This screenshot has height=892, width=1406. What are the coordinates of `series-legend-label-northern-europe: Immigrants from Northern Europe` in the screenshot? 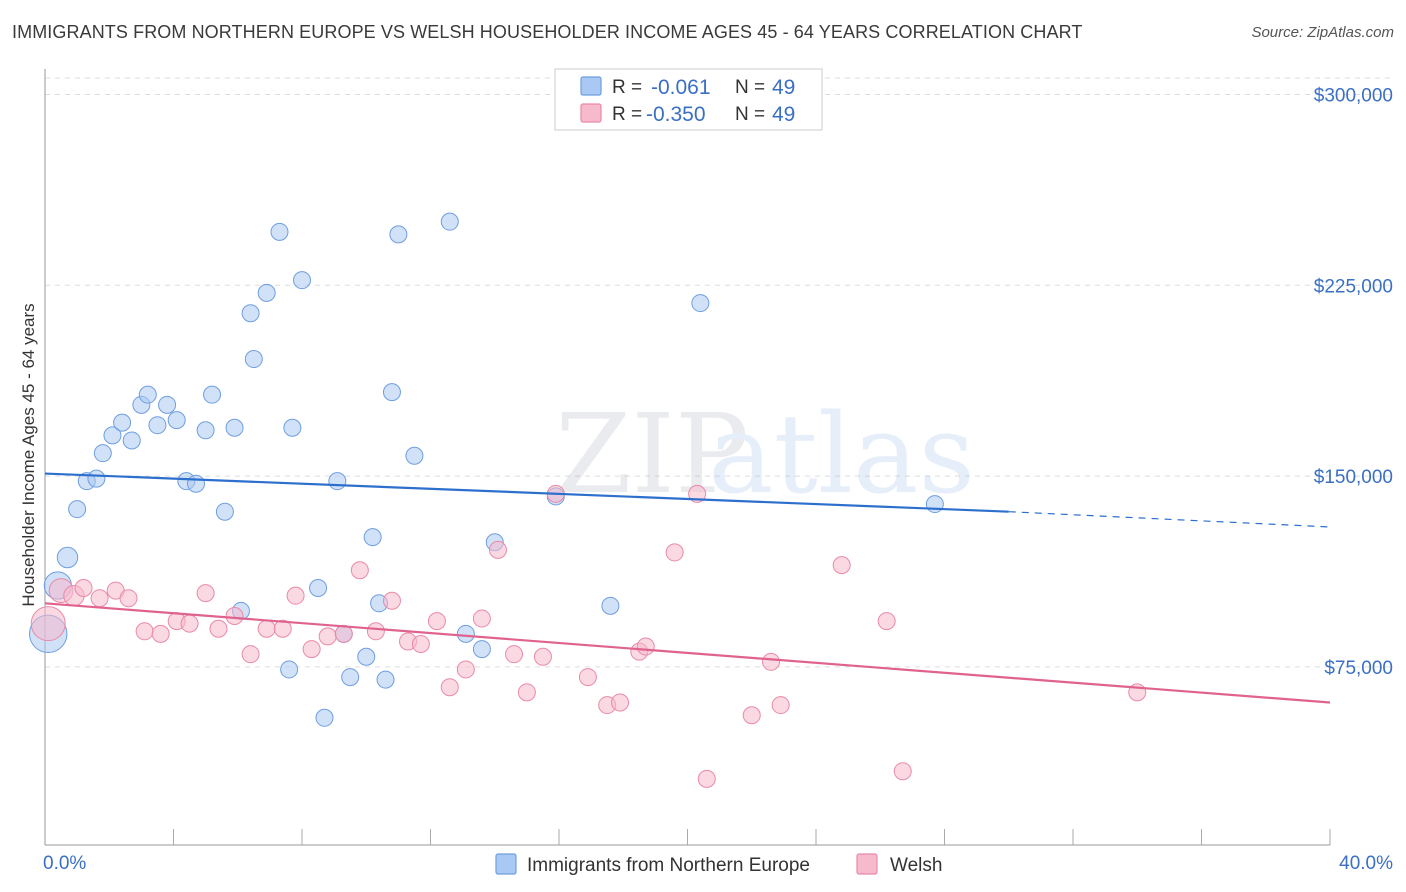 It's located at (668, 865).